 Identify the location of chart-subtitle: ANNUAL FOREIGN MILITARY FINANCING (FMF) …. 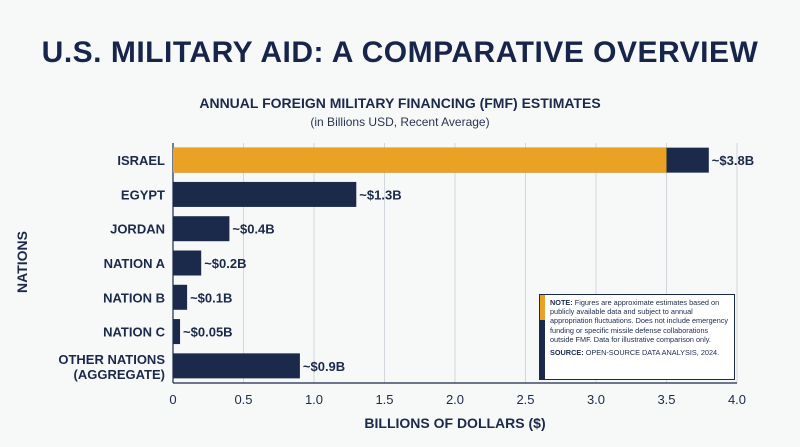
(400, 103).